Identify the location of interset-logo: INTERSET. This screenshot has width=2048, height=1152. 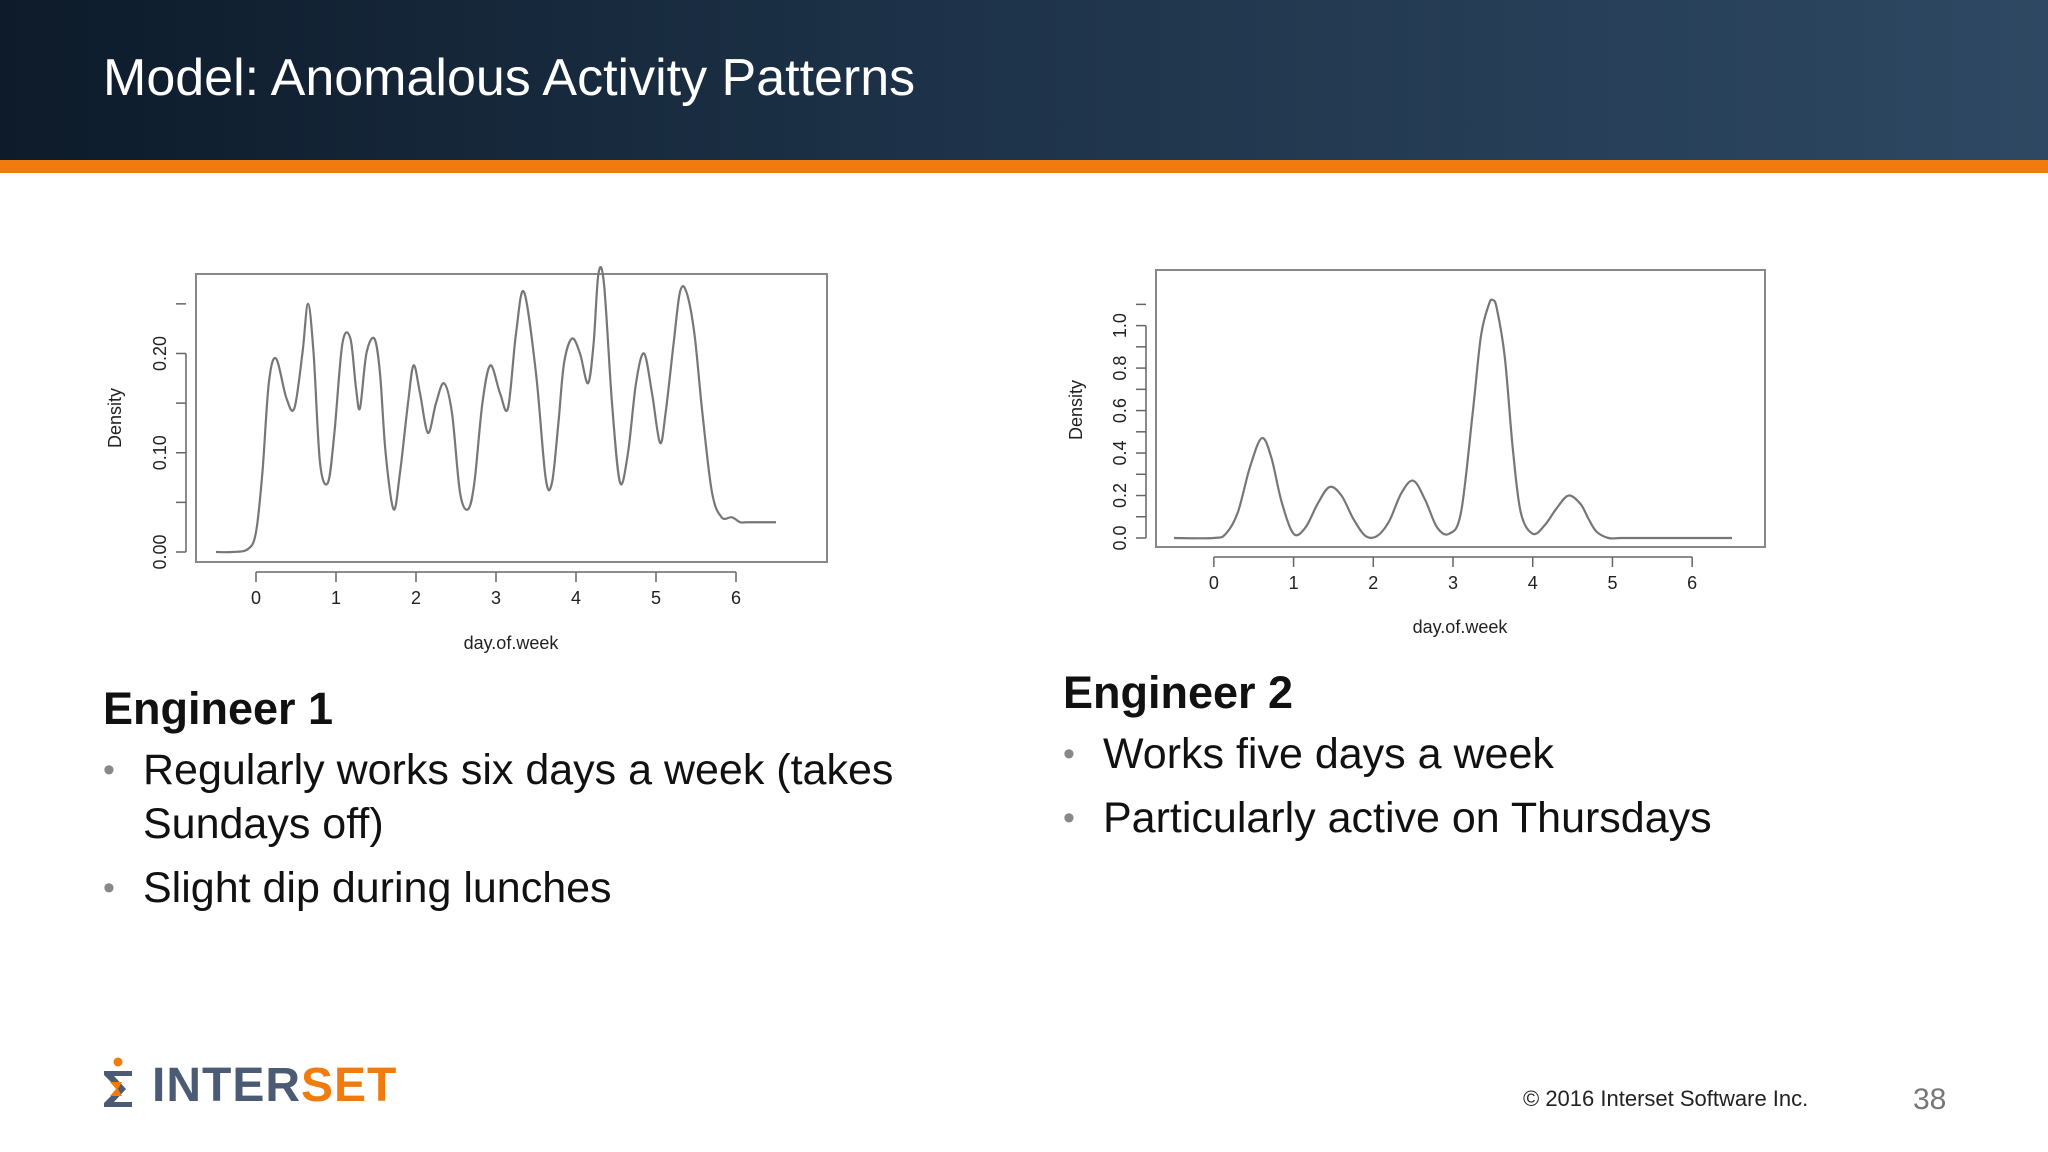
(248, 1085).